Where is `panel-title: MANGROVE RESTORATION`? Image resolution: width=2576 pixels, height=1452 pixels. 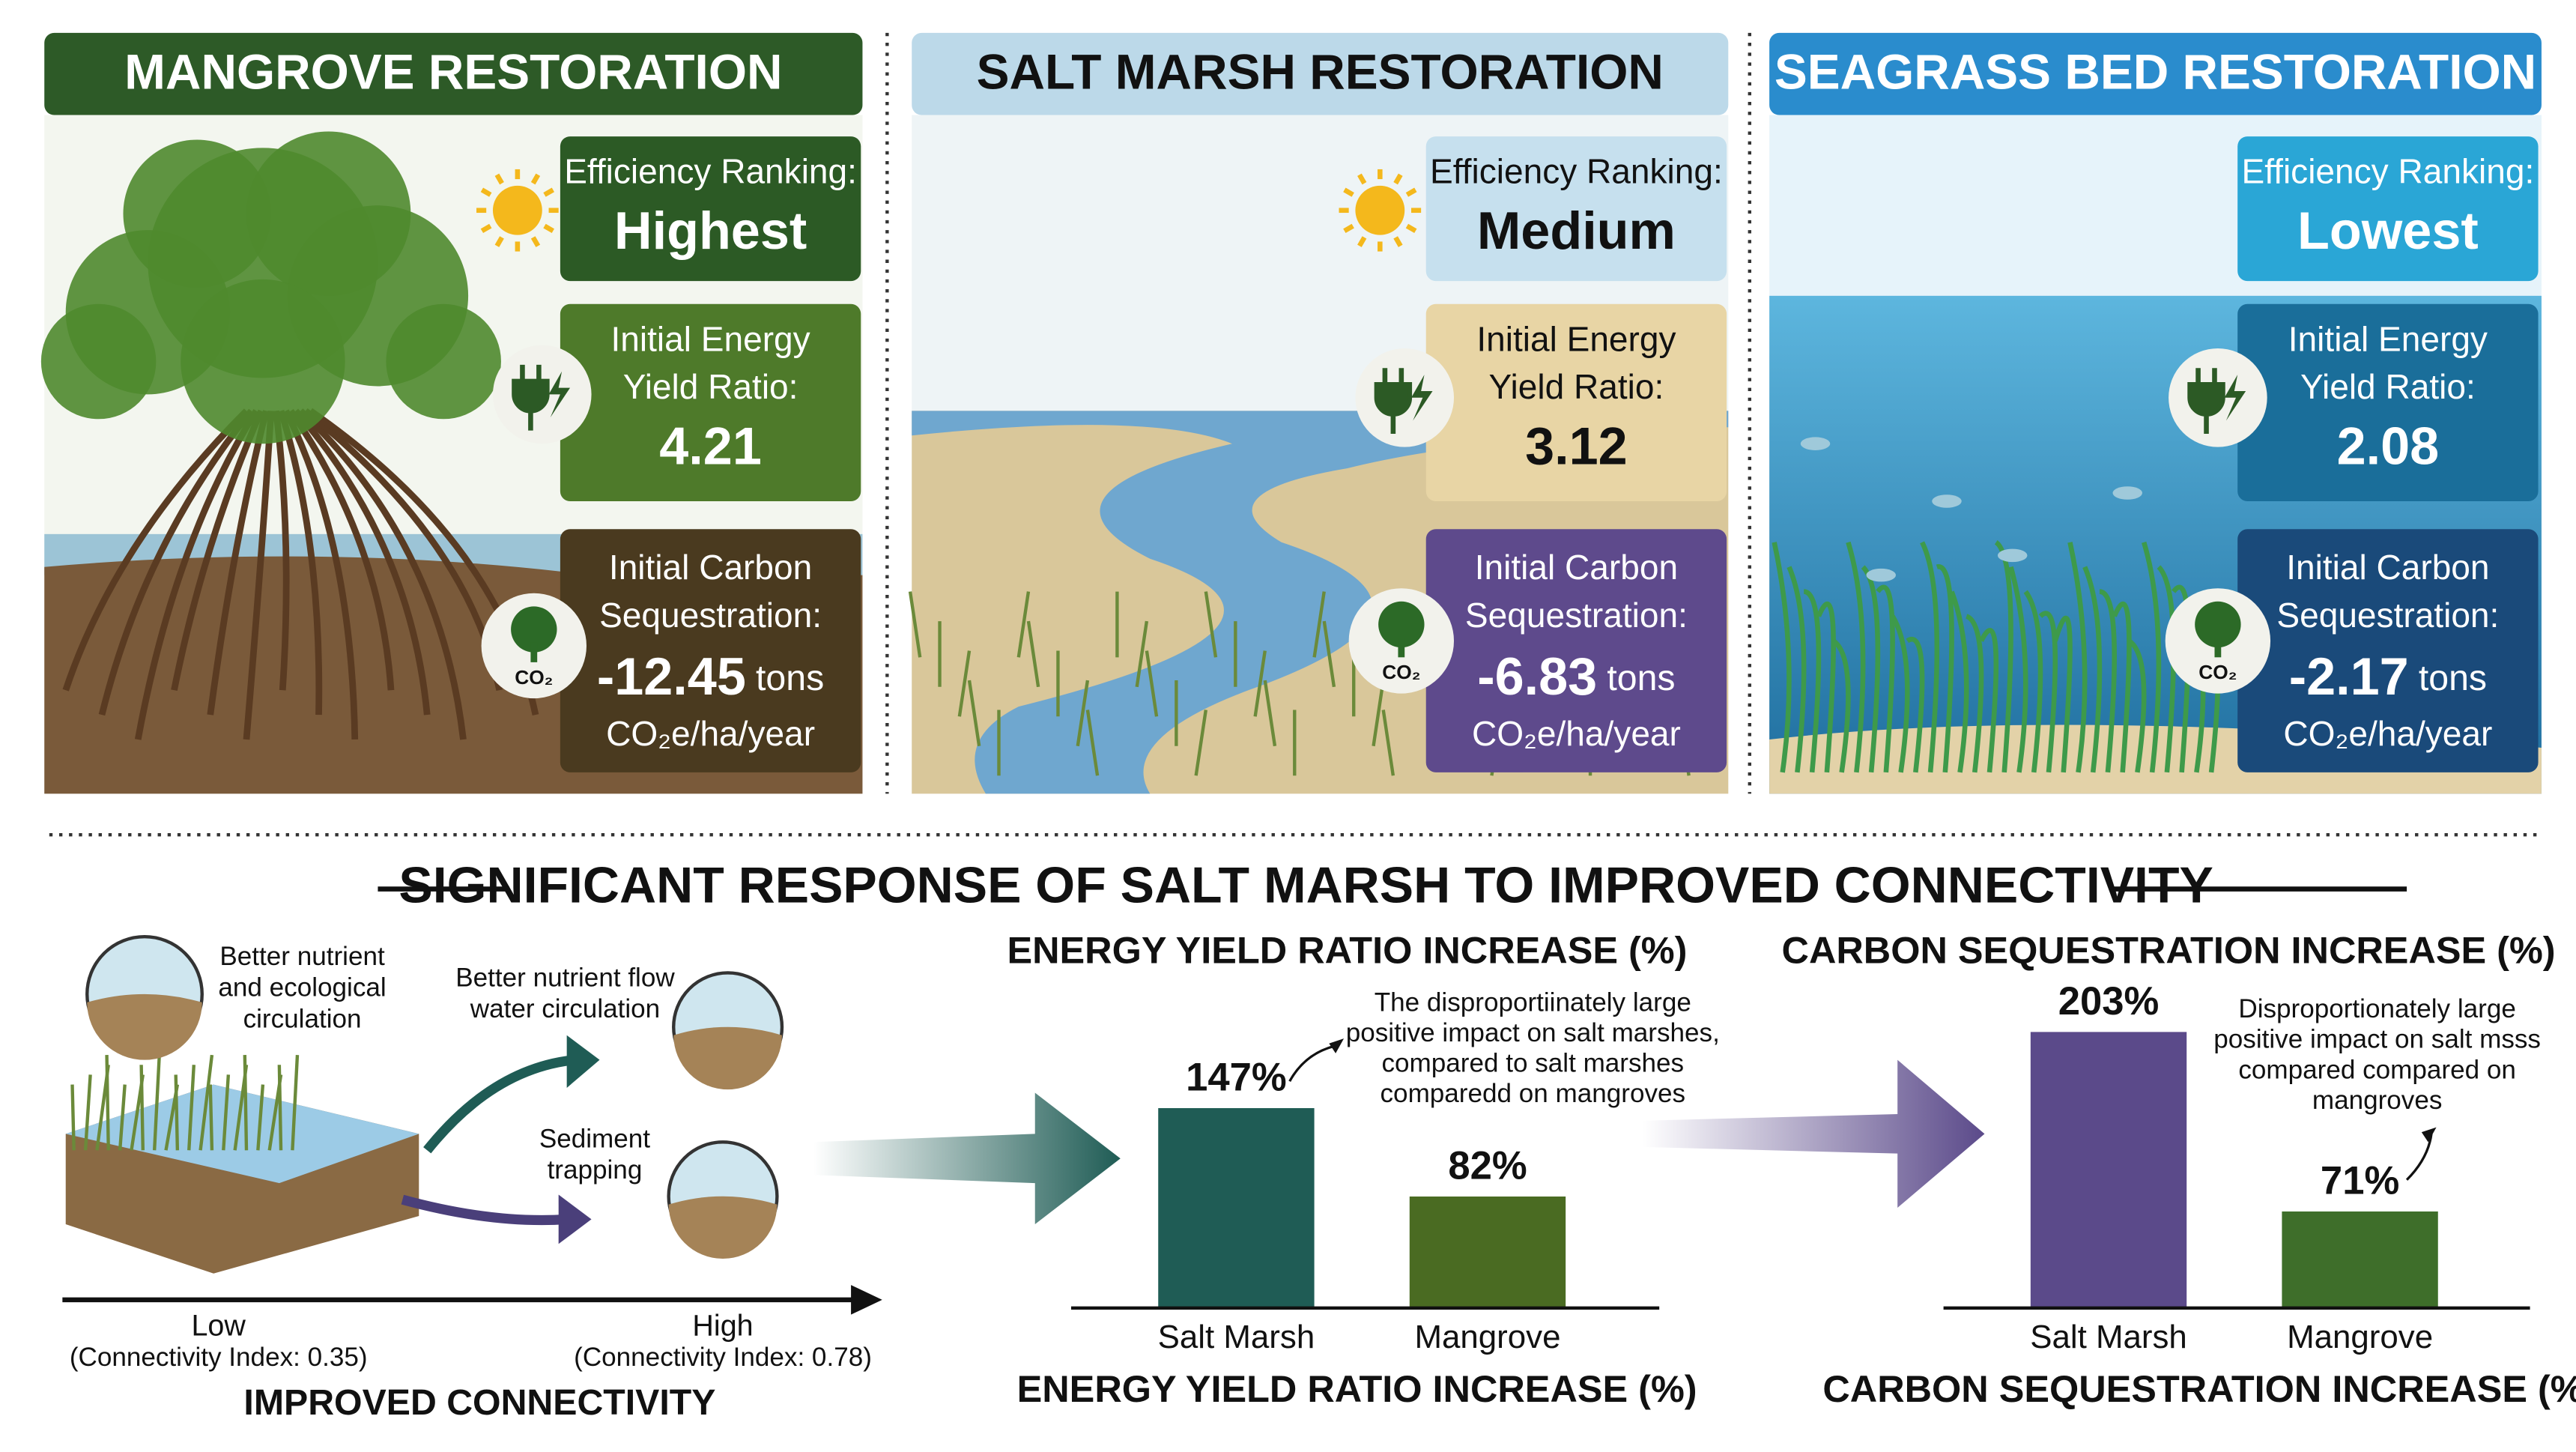 panel-title: MANGROVE RESTORATION is located at coordinates (453, 71).